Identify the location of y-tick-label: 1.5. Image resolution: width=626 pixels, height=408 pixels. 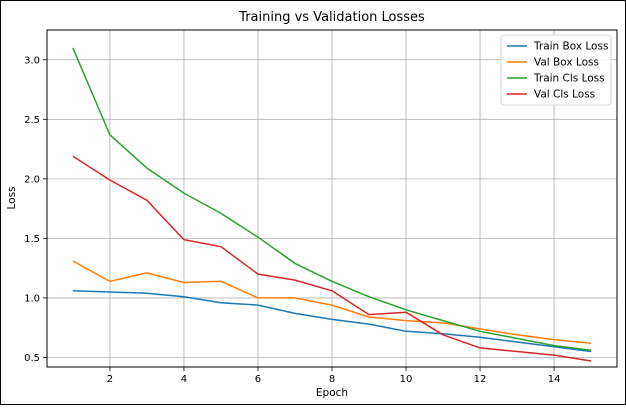
(32, 239).